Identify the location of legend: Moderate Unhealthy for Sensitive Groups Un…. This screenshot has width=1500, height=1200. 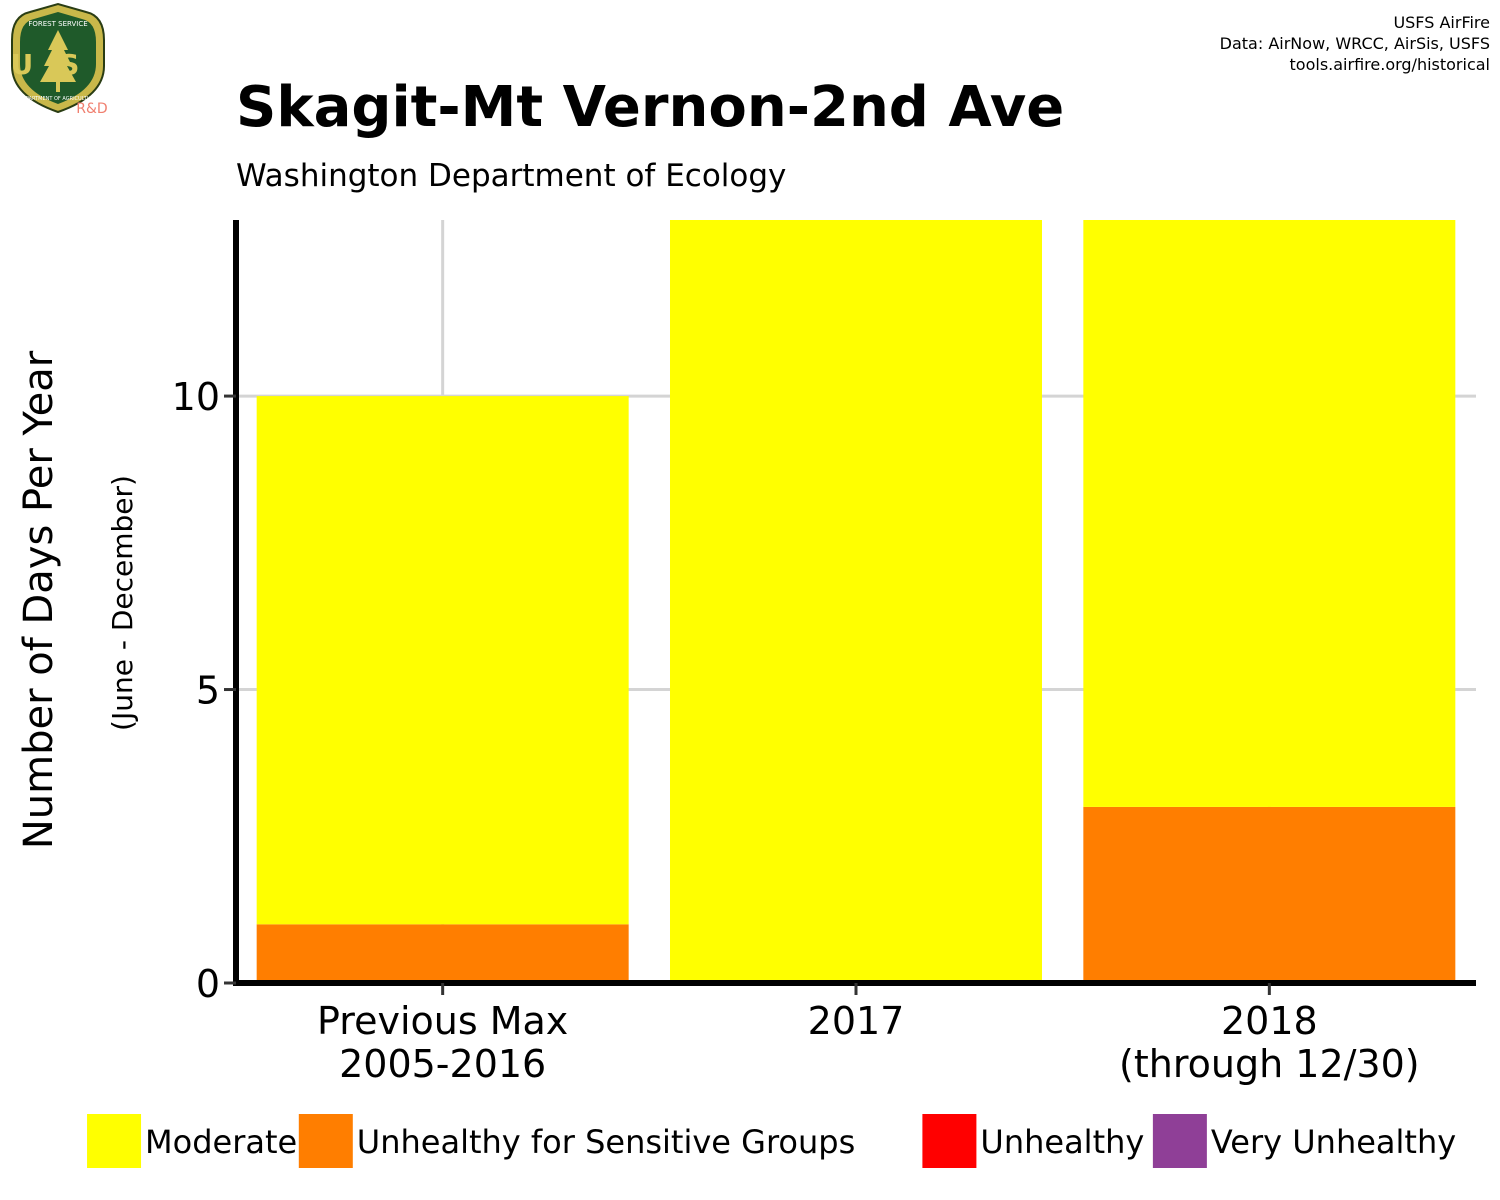
(771, 1141).